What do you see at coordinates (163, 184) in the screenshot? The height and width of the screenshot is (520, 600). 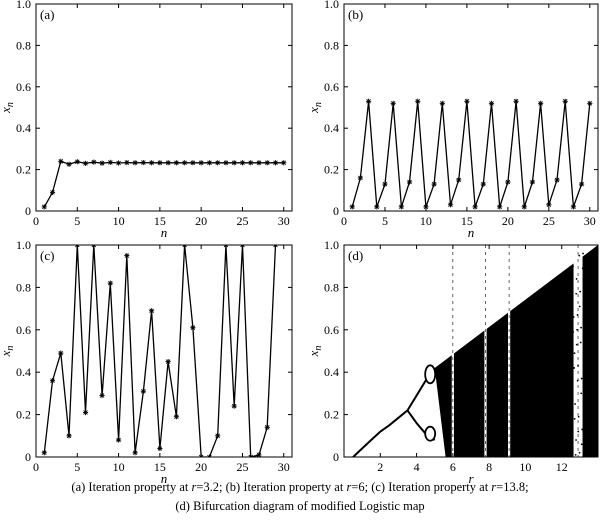 I see `series-line-a` at bounding box center [163, 184].